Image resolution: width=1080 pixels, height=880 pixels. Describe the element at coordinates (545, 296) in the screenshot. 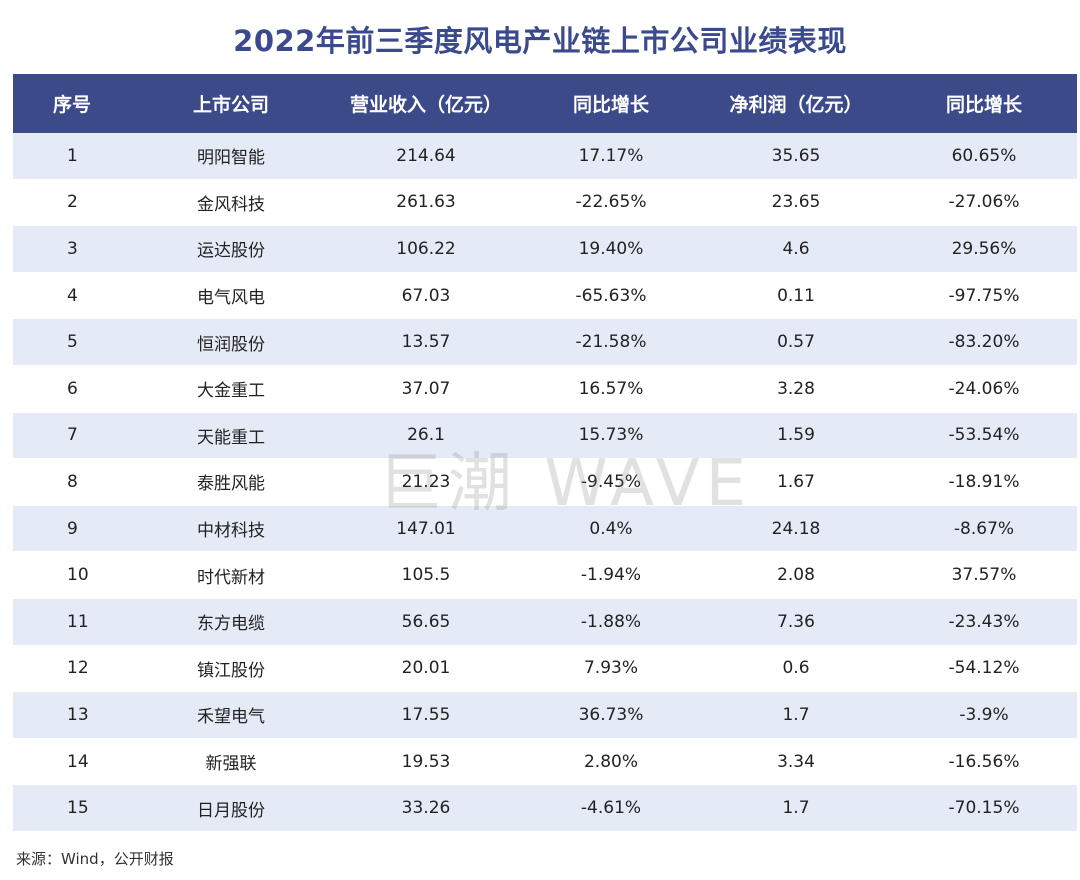

I see `table-row: 4 电气风电 67.03 -65.63% 0.11 -97.75%` at that location.